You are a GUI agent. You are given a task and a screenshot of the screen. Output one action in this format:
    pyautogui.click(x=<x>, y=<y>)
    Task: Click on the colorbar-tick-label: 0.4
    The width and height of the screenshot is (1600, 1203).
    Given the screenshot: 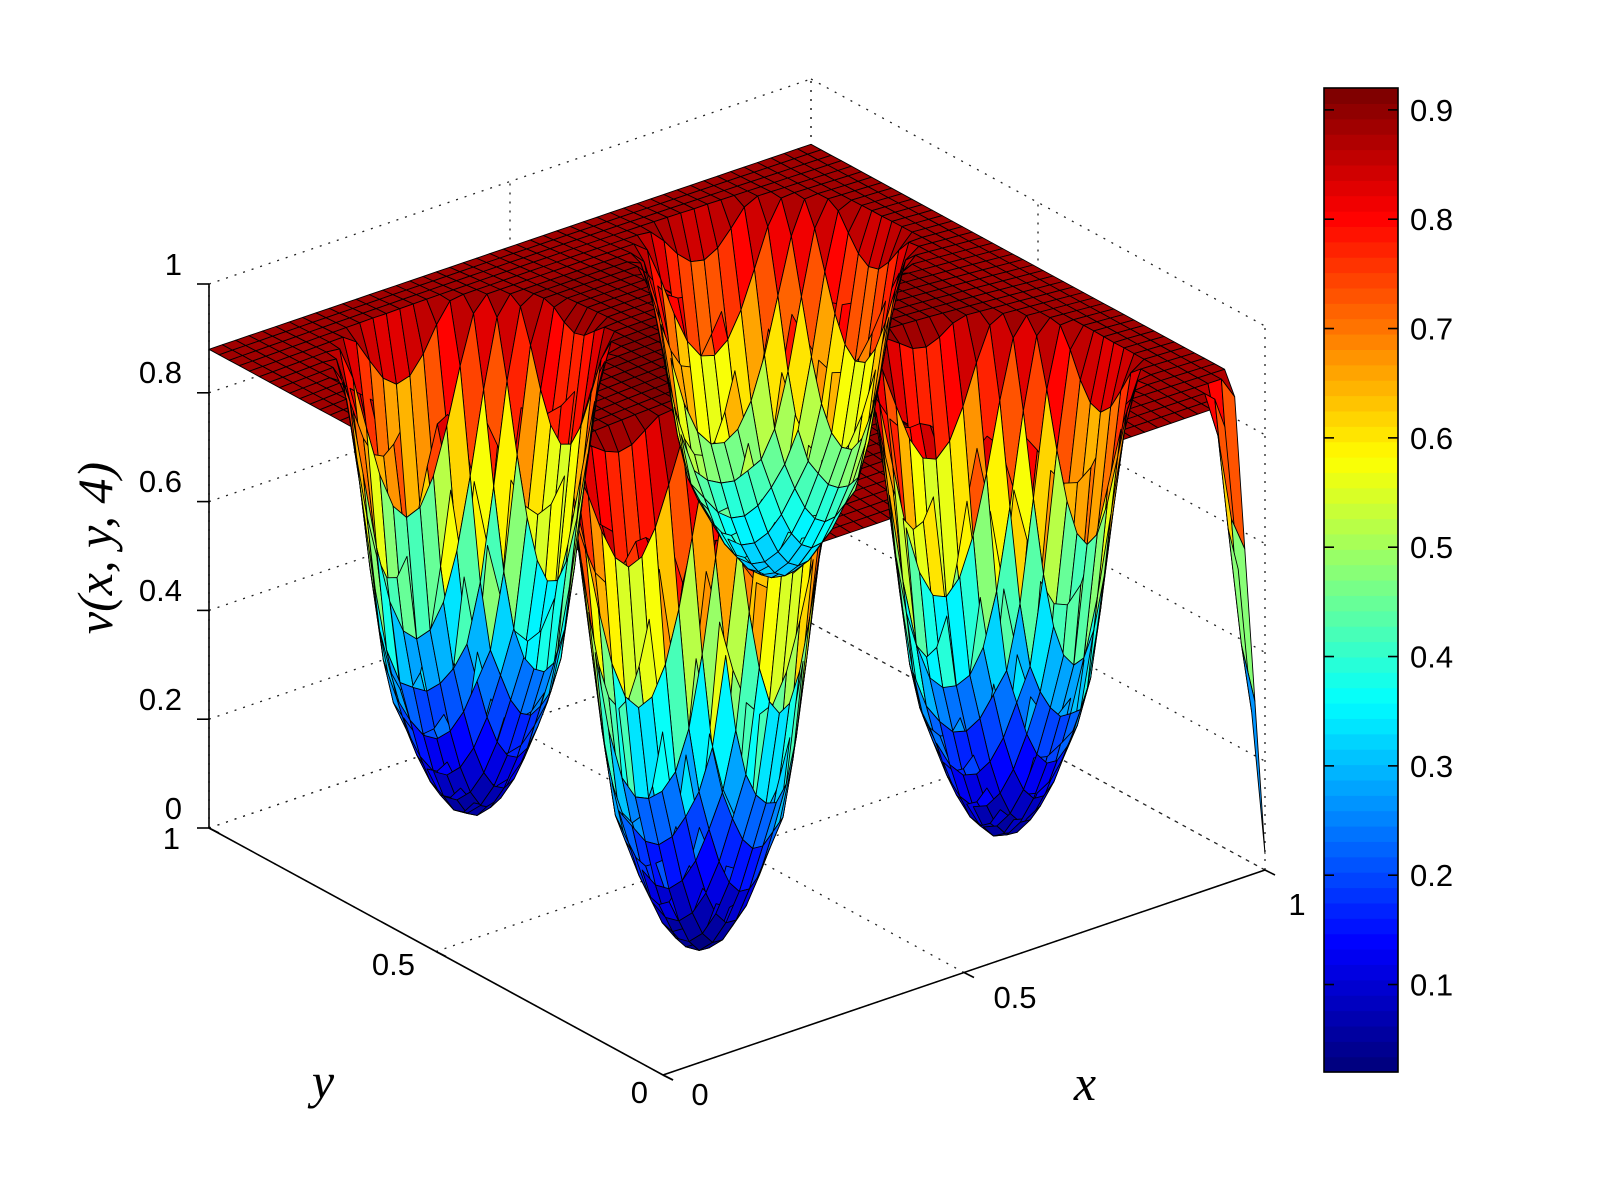 What is the action you would take?
    pyautogui.click(x=1431, y=657)
    